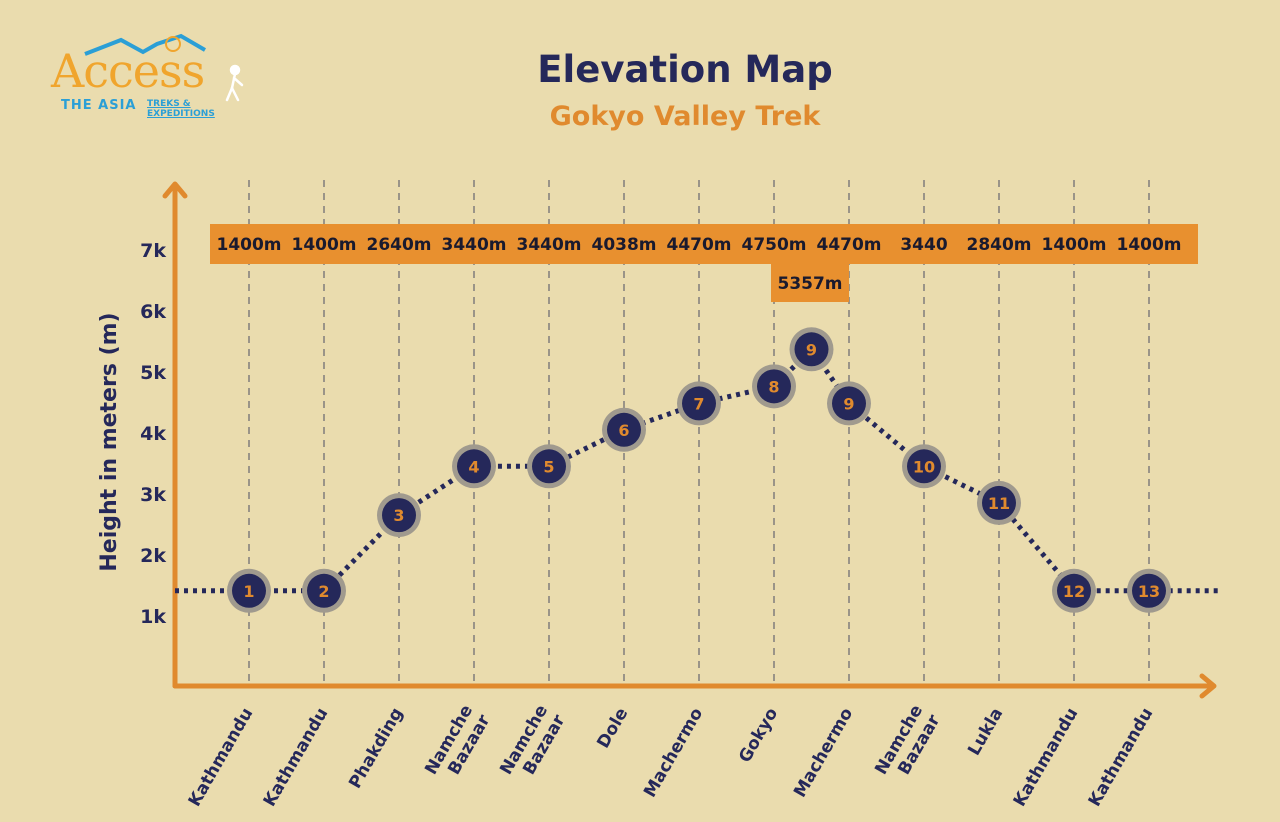 The image size is (1280, 822). What do you see at coordinates (153, 495) in the screenshot?
I see `y-tick-label: 3k` at bounding box center [153, 495].